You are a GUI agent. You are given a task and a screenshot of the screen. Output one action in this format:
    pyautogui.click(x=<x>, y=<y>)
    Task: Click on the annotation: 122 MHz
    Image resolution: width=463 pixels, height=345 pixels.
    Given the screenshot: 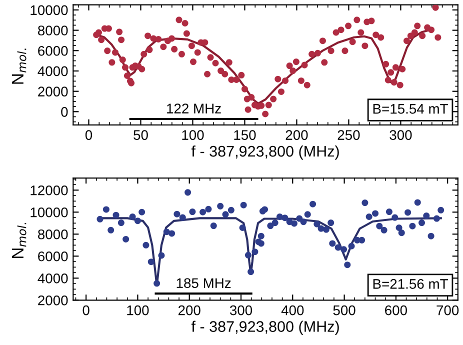 What is the action you would take?
    pyautogui.click(x=194, y=109)
    